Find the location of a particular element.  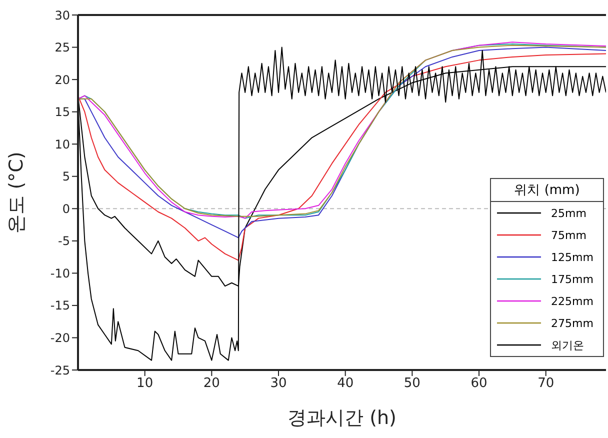

x-tick-label: 10 is located at coordinates (145, 384).